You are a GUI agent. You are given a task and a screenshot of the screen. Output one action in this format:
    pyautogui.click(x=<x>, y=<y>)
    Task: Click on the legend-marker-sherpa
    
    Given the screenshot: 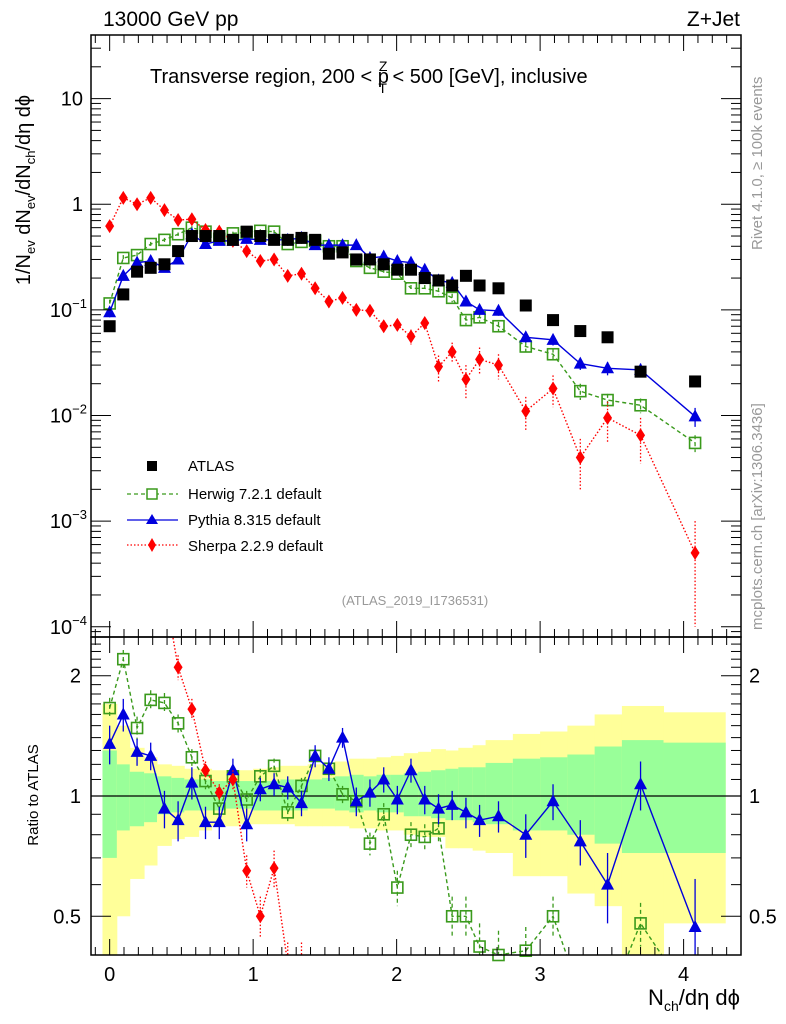 What is the action you would take?
    pyautogui.click(x=152, y=545)
    